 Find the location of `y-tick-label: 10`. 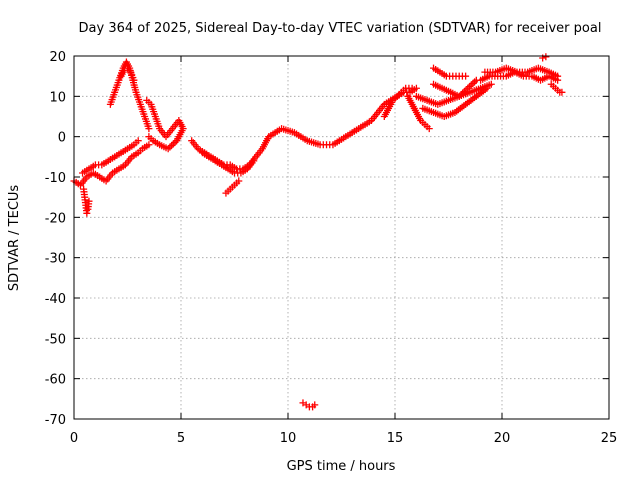

y-tick-label: 10 is located at coordinates (57, 97).